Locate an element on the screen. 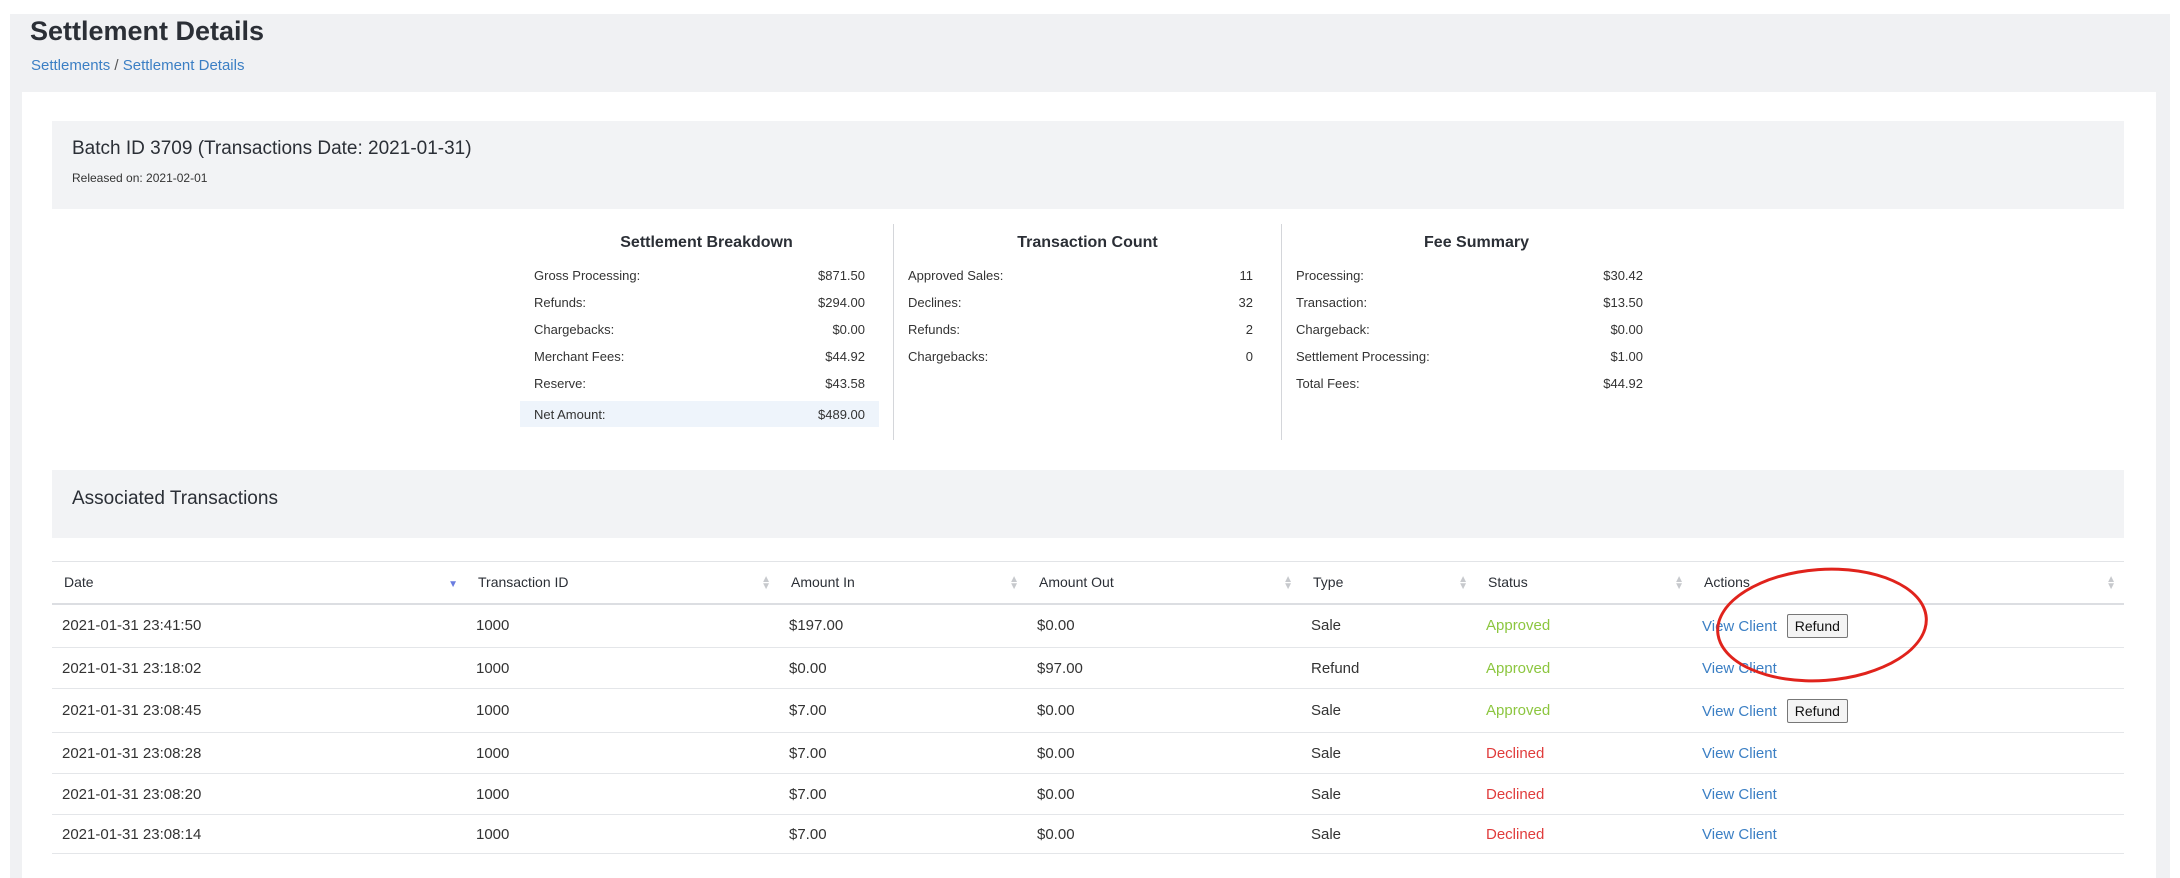 The height and width of the screenshot is (878, 2180). date-cell: 2021-01-31 23:18:02 is located at coordinates (132, 668).